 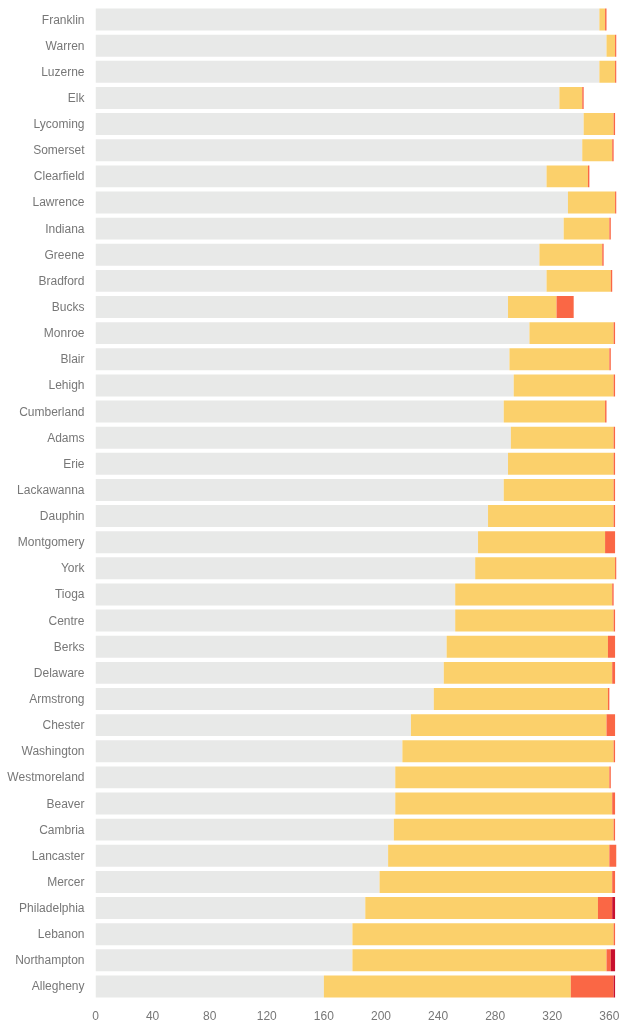 I want to click on y-tick-label: Lackawanna, so click(x=51, y=489).